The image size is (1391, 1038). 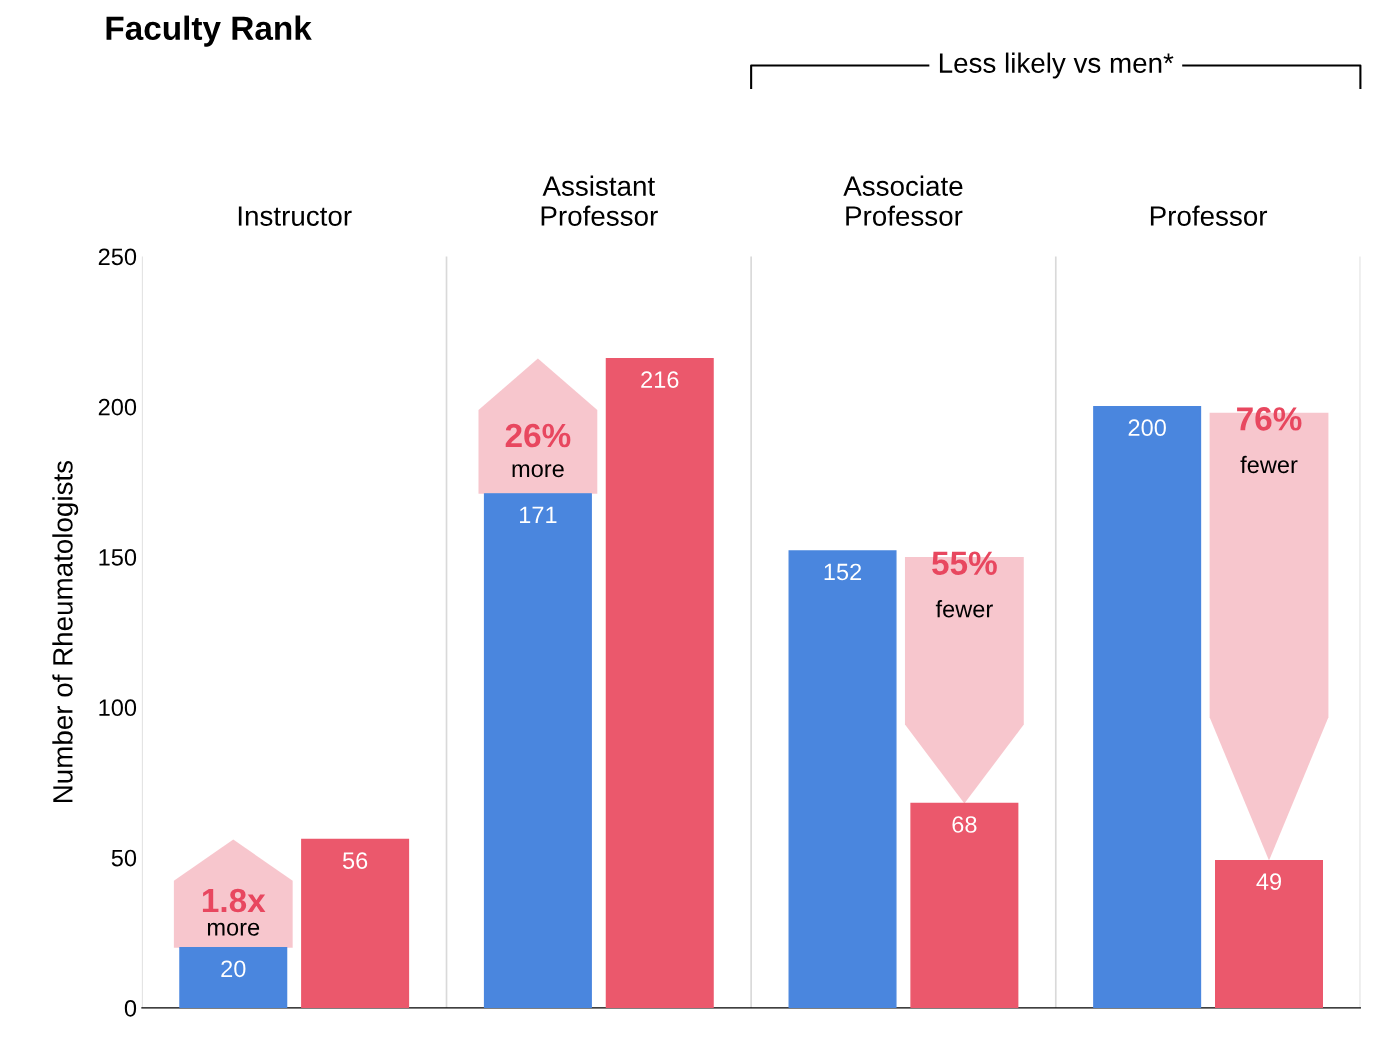 I want to click on x-tick-label: Instructor, so click(x=295, y=216).